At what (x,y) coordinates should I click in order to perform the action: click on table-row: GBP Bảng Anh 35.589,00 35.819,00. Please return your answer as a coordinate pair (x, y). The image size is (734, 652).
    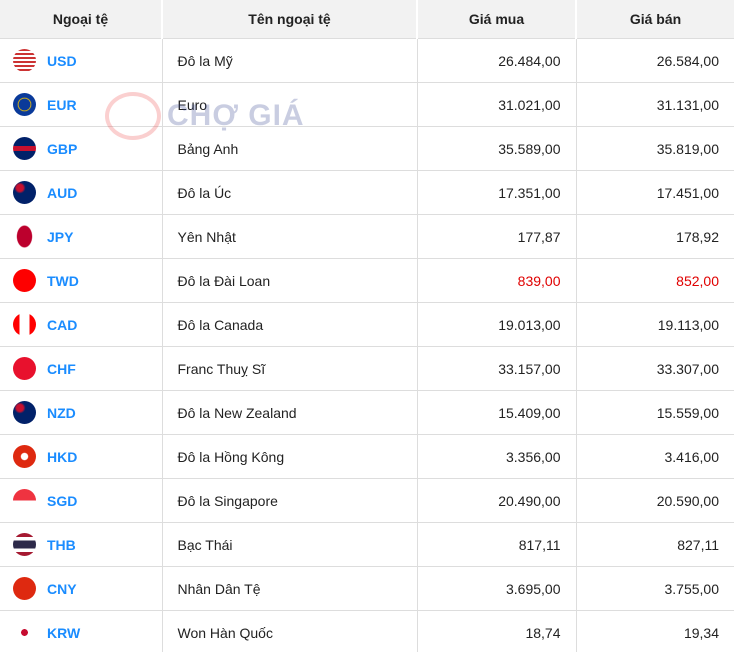
    Looking at the image, I should click on (367, 148).